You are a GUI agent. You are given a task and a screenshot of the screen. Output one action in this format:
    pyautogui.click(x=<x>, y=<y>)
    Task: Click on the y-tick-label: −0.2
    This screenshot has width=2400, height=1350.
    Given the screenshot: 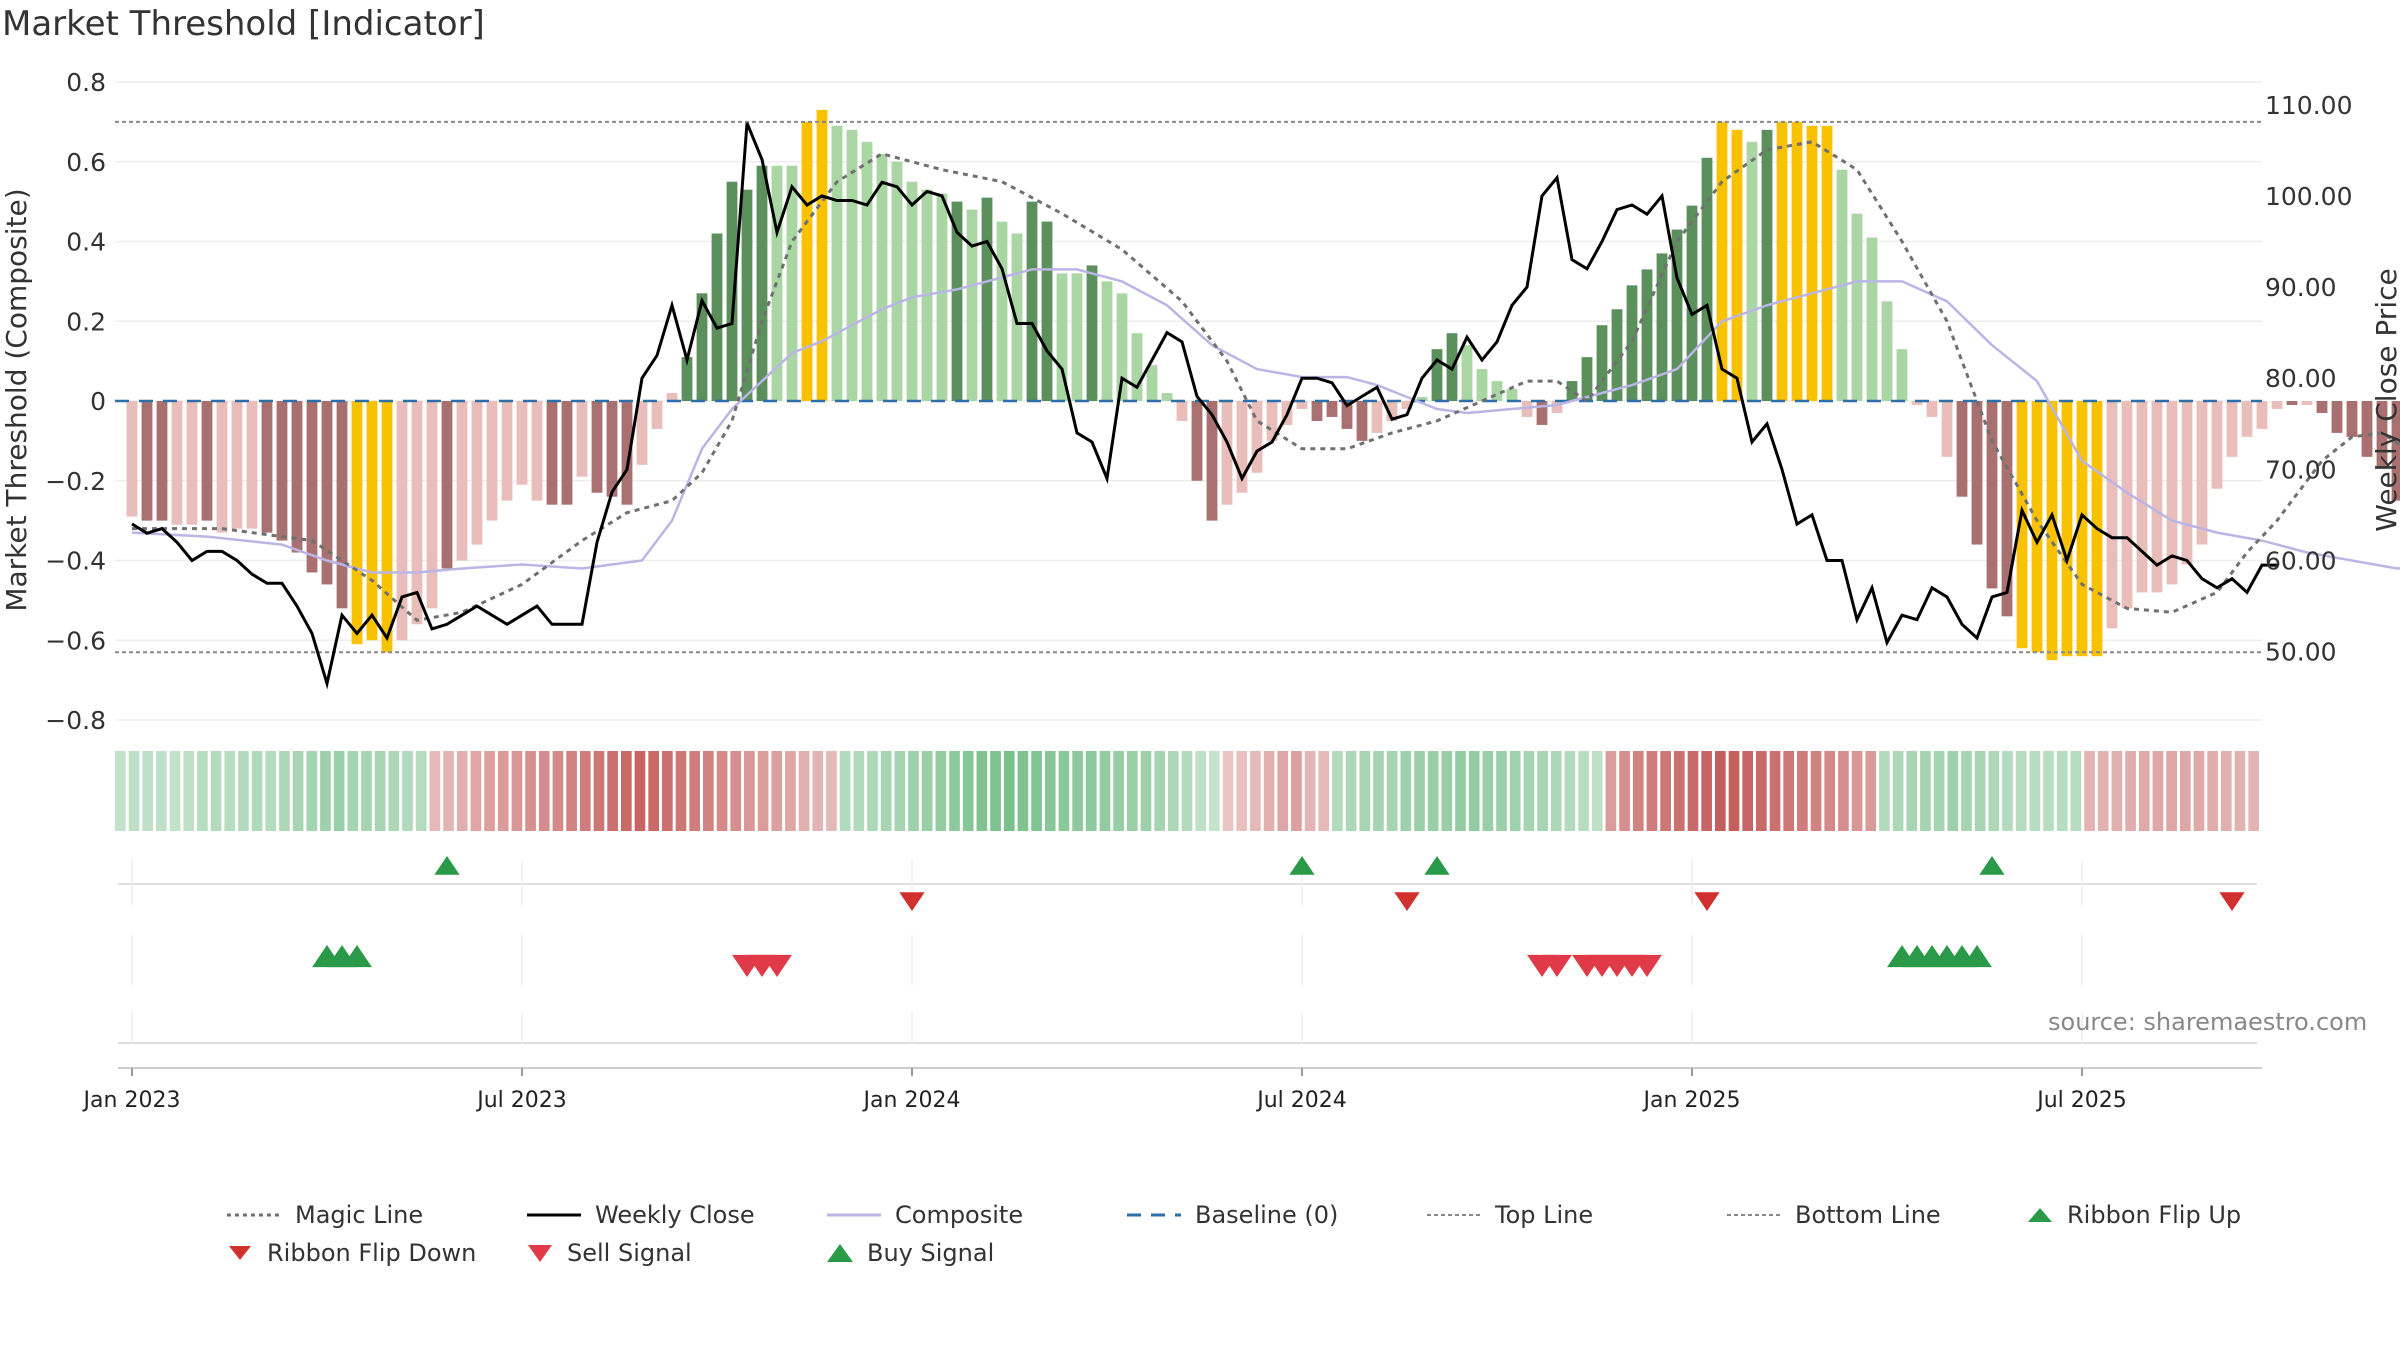 What is the action you would take?
    pyautogui.click(x=75, y=481)
    